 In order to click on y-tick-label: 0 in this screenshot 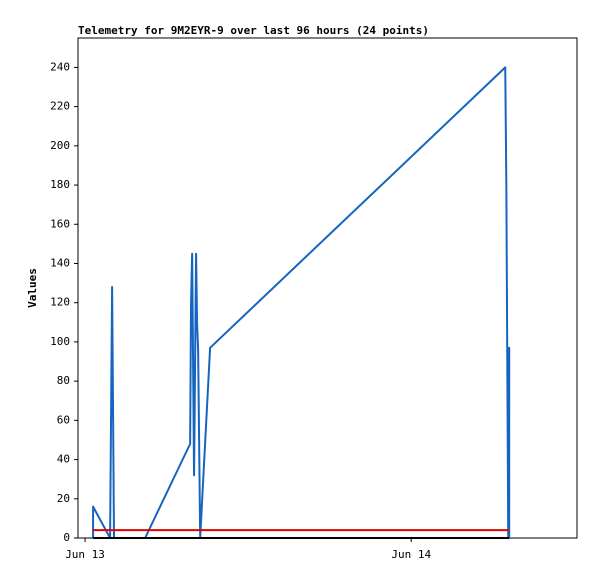, I will do `click(66, 537)`.